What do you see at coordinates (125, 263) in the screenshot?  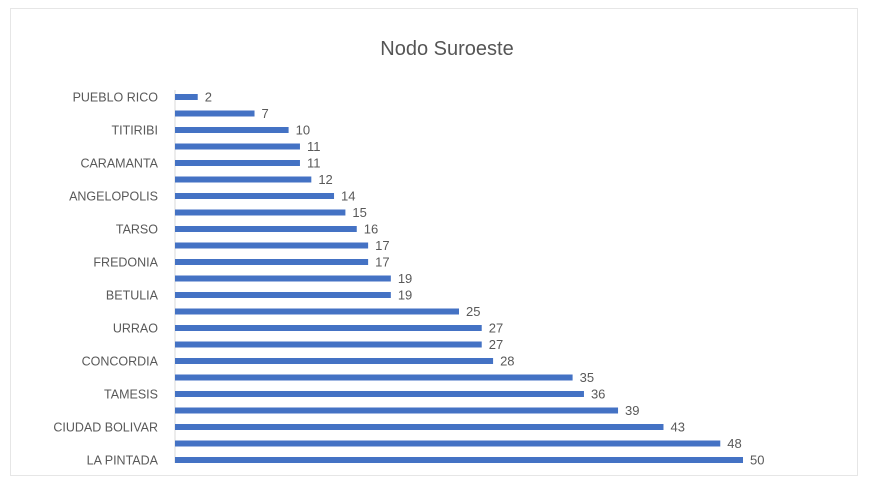 I see `category-label: FREDONIA` at bounding box center [125, 263].